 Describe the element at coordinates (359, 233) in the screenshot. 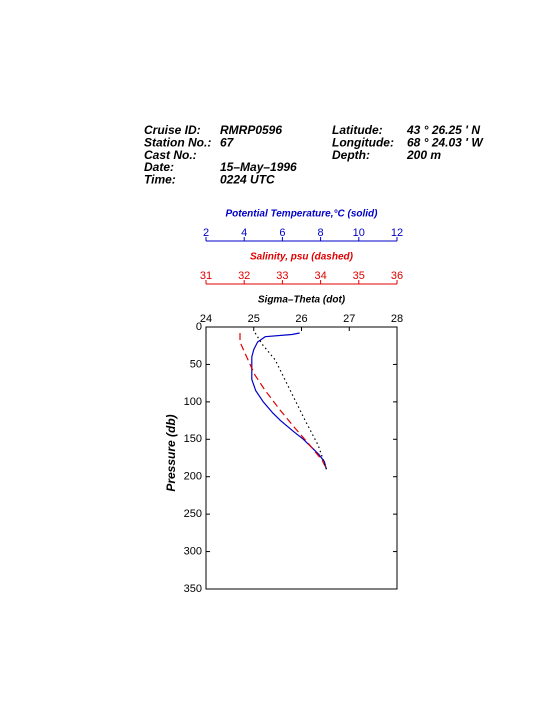

I see `x-tick-label: 10` at that location.